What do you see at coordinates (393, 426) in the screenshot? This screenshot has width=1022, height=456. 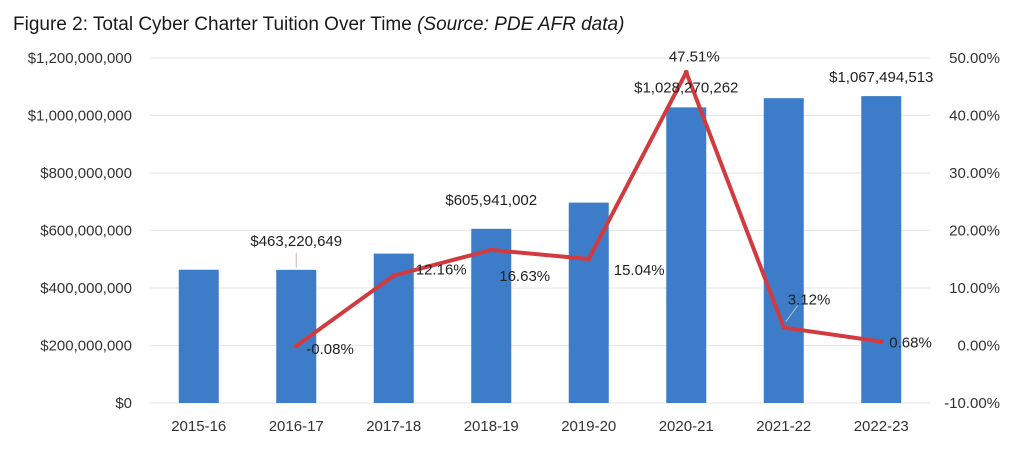 I see `x-tick-label: 2017-18` at bounding box center [393, 426].